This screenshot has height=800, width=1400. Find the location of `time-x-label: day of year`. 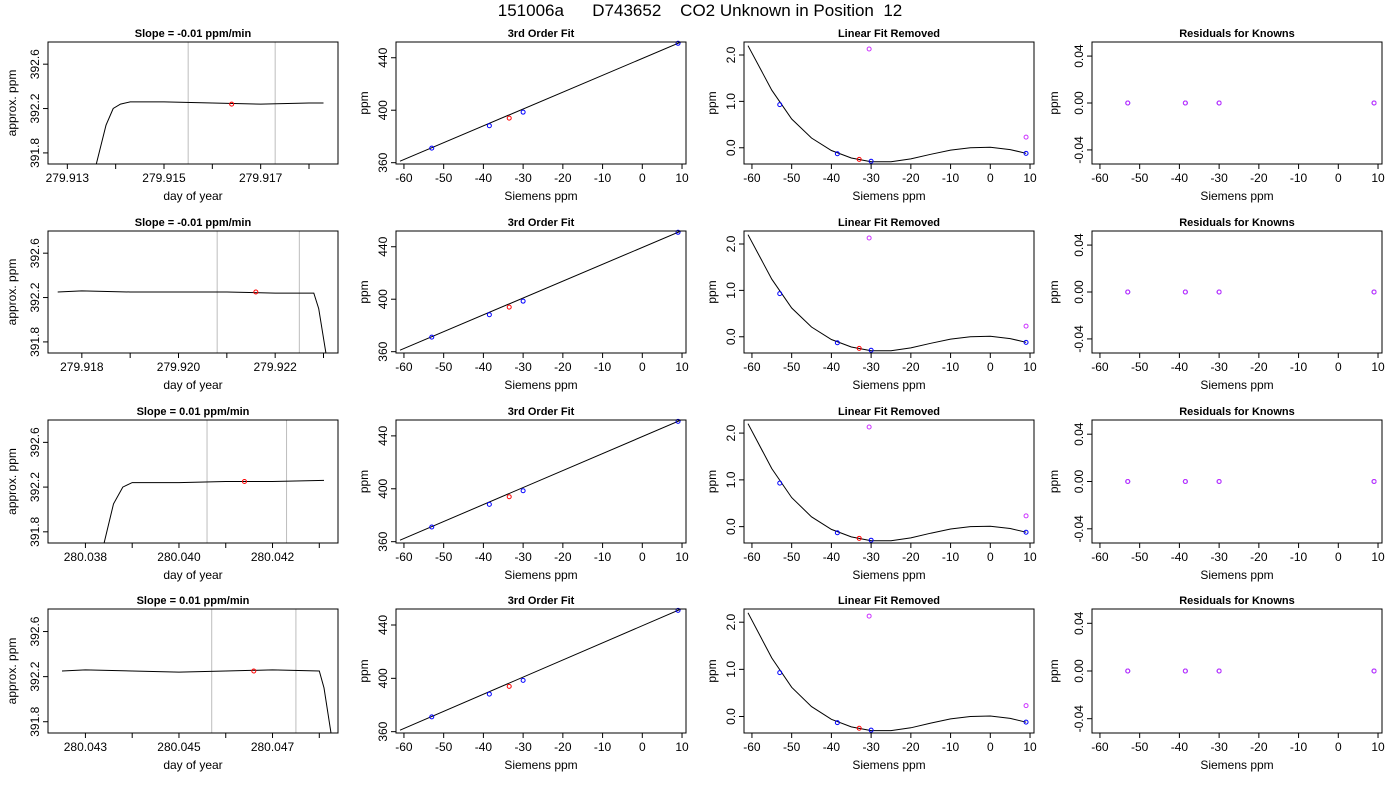

time-x-label: day of year is located at coordinates (192, 575).